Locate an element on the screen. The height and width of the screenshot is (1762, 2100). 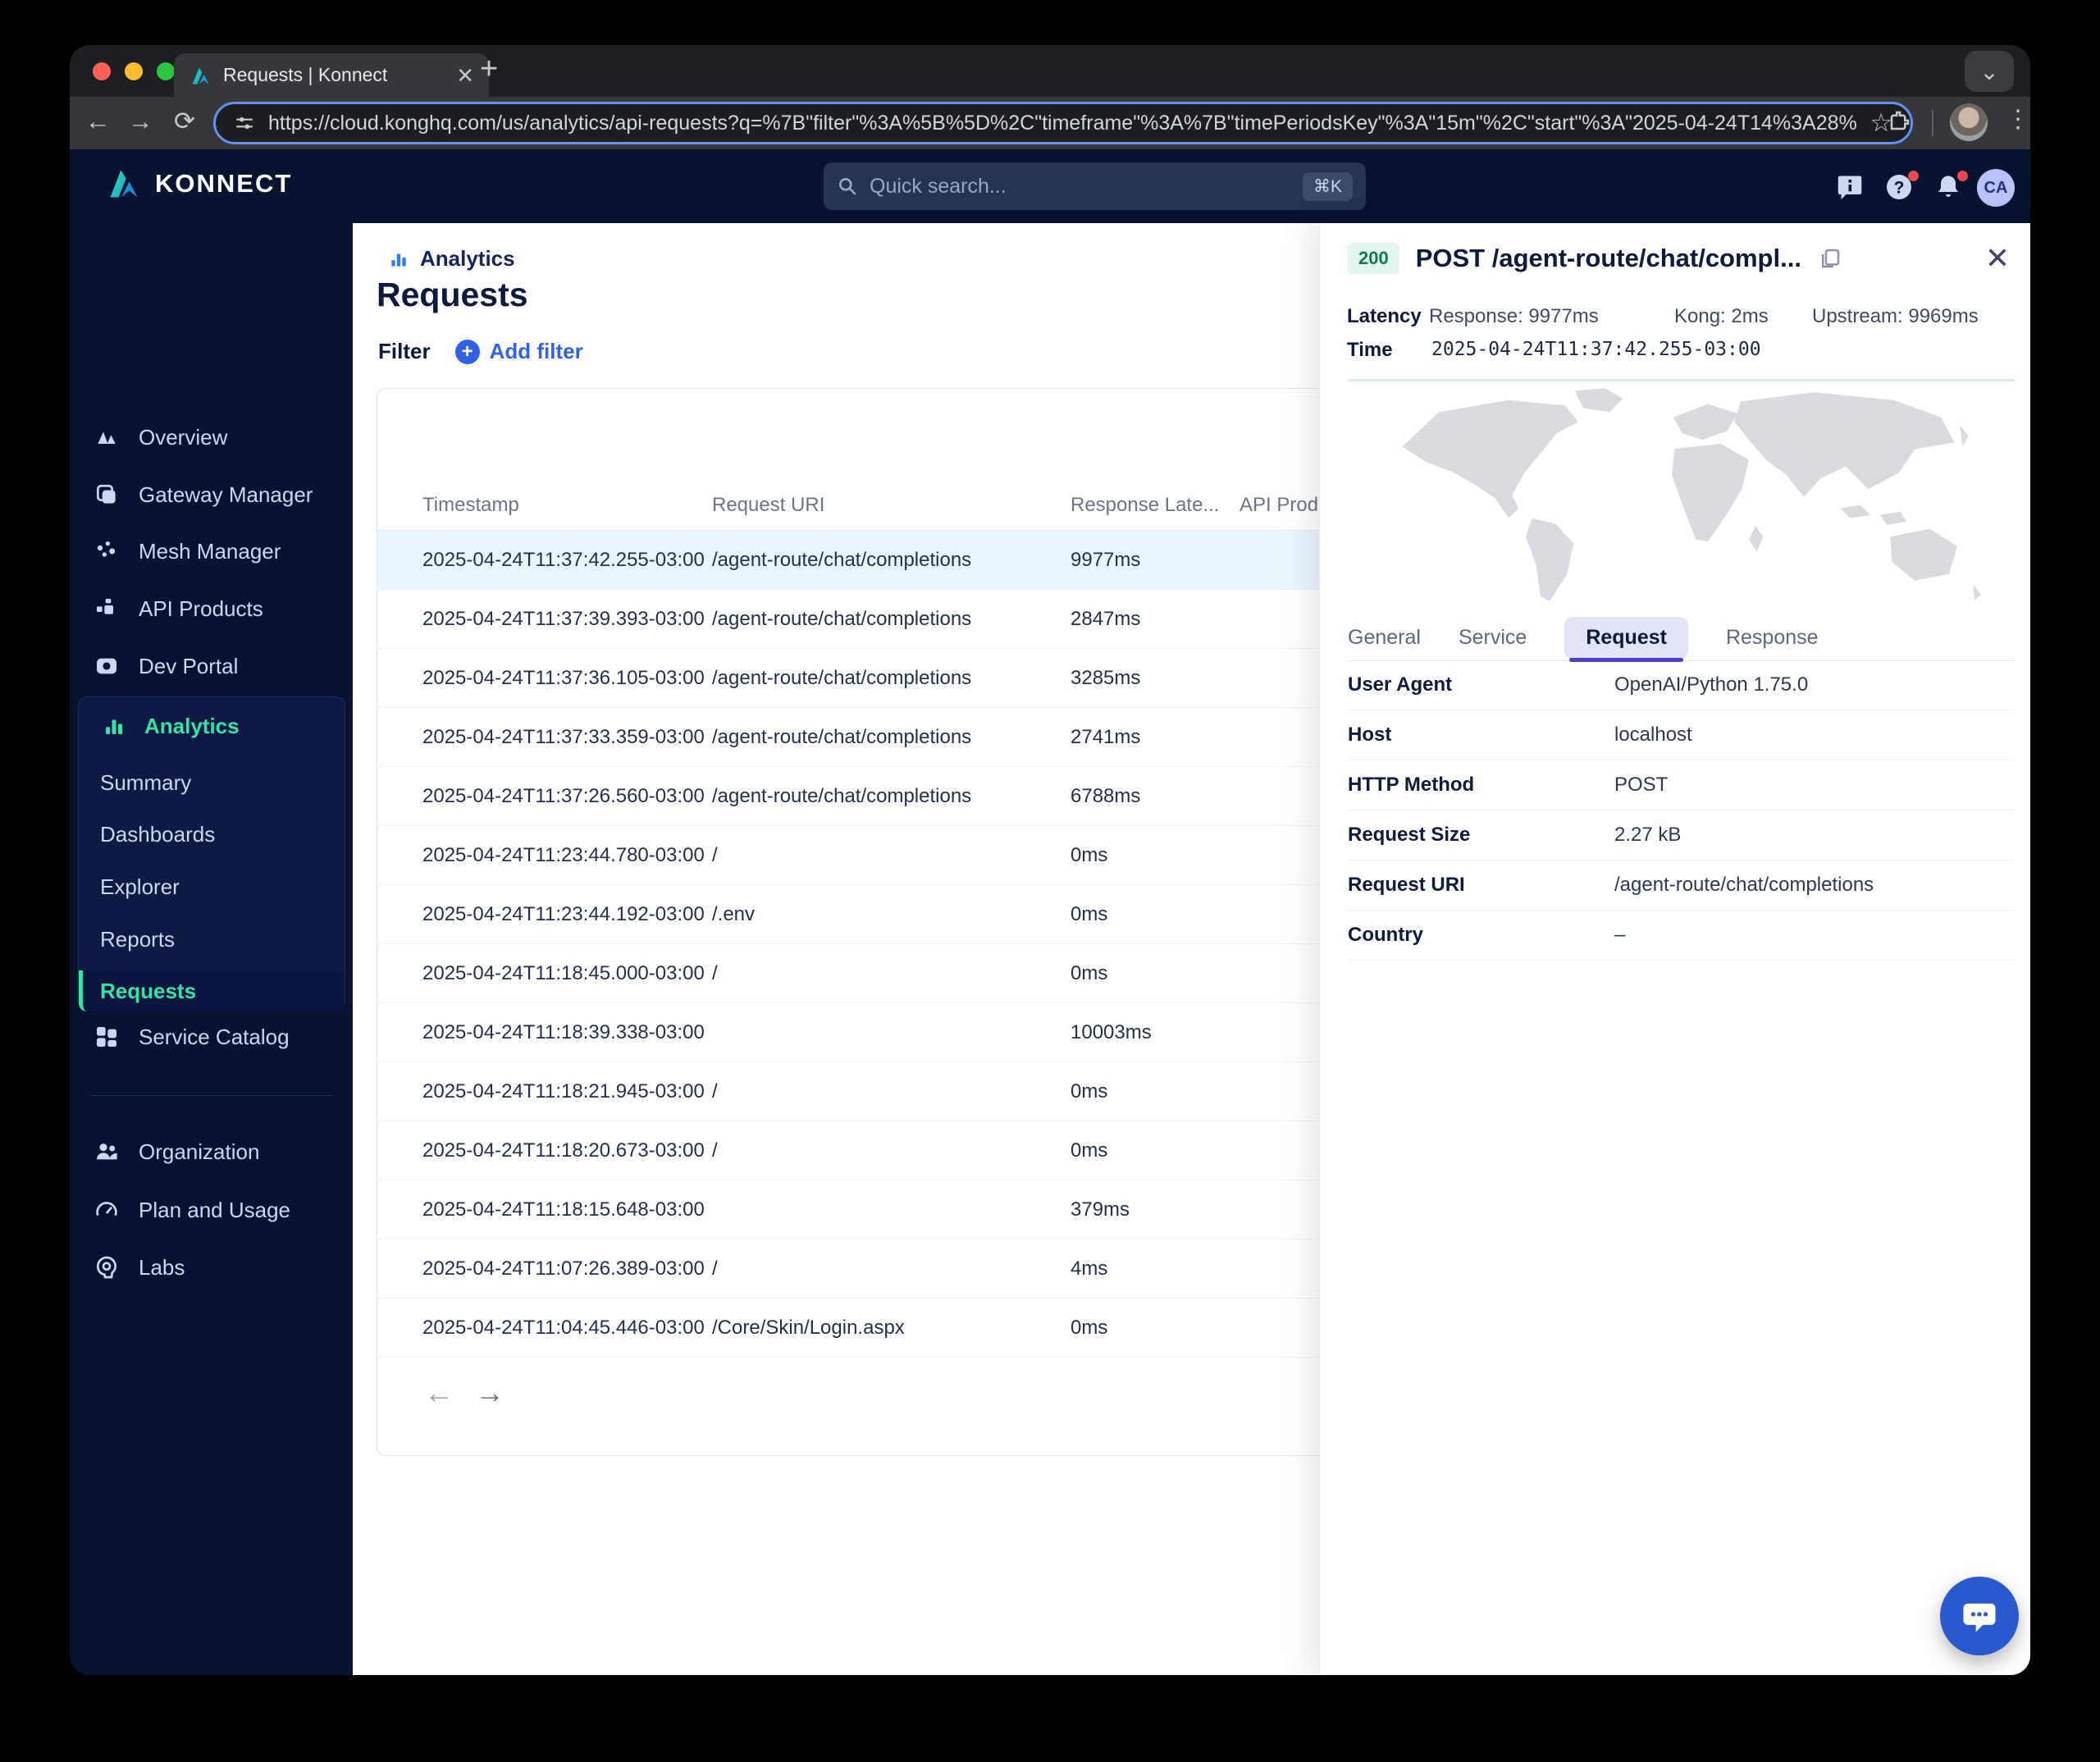
add-filter-button: + Add filter is located at coordinates (518, 351).